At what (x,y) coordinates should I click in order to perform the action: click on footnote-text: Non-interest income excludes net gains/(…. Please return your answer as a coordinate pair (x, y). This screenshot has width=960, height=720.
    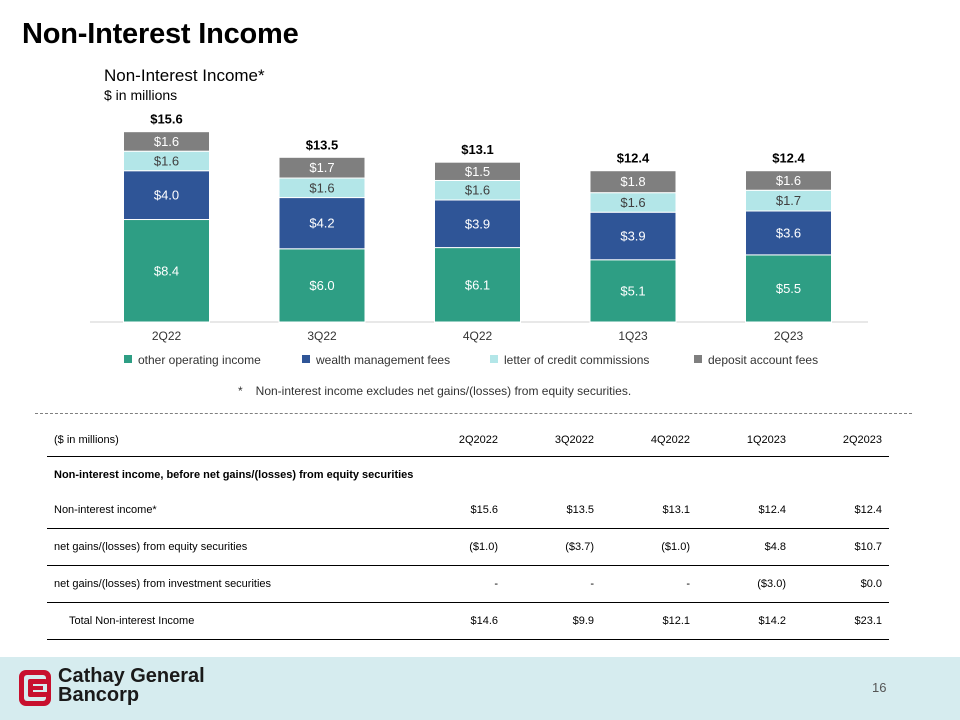
    Looking at the image, I should click on (443, 391).